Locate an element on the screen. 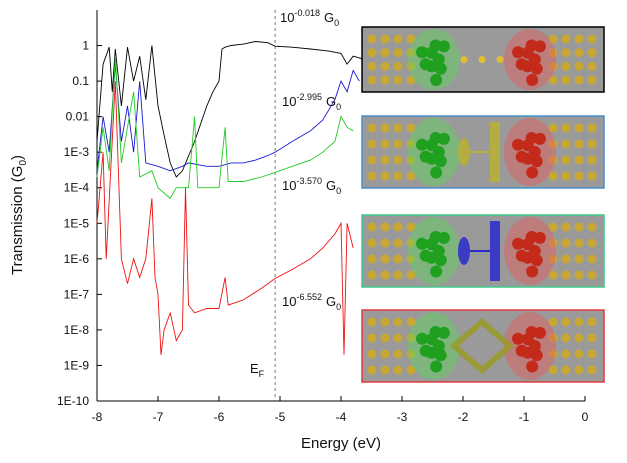 The image size is (627, 463). x-tick-label: -1 is located at coordinates (524, 417).